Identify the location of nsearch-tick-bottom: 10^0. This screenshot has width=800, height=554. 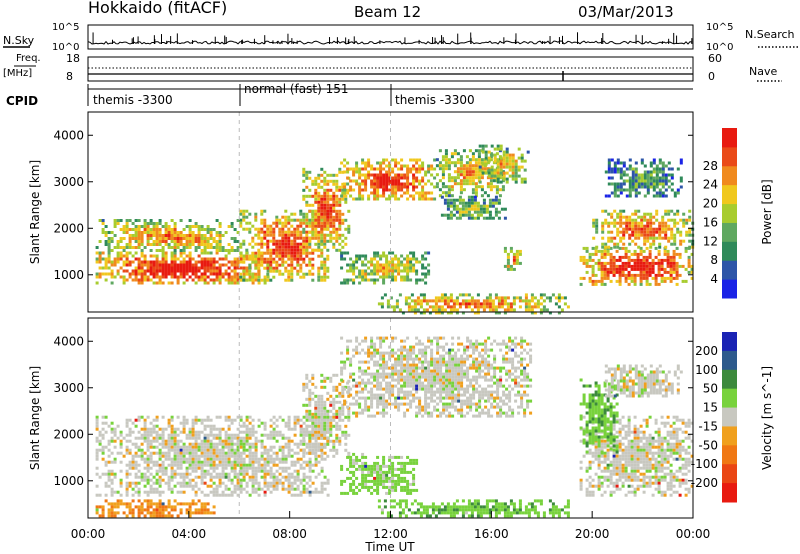
(719, 47).